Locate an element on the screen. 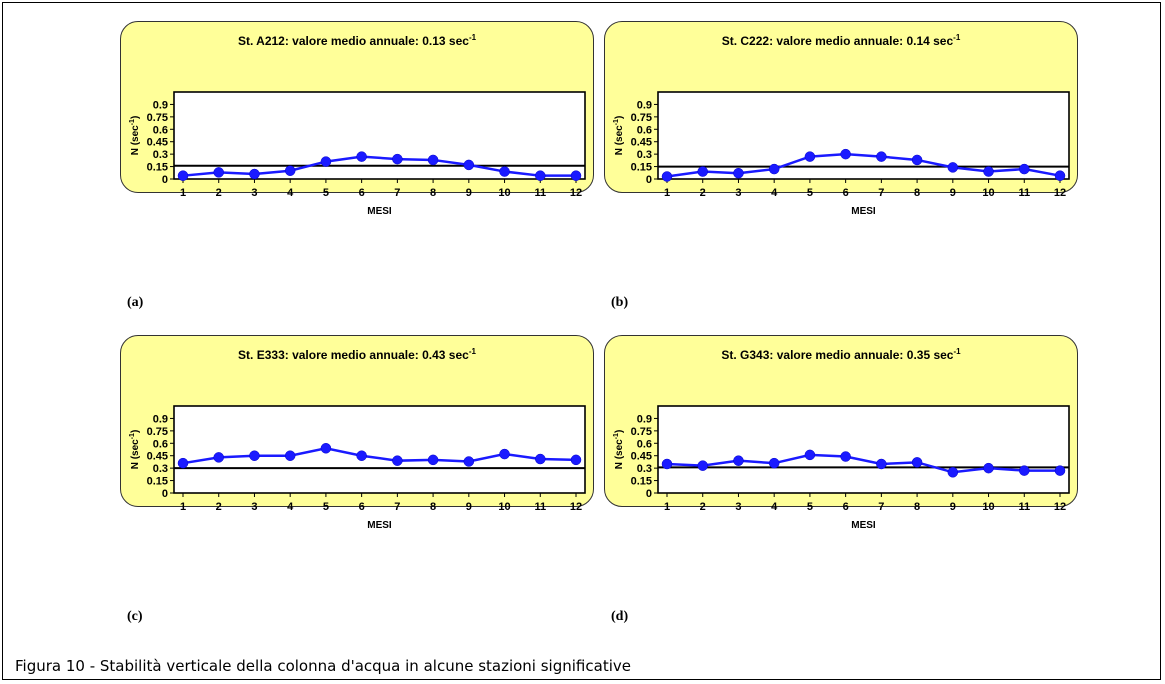 The image size is (1165, 684). y-tick-label: 0.3 is located at coordinates (160, 469).